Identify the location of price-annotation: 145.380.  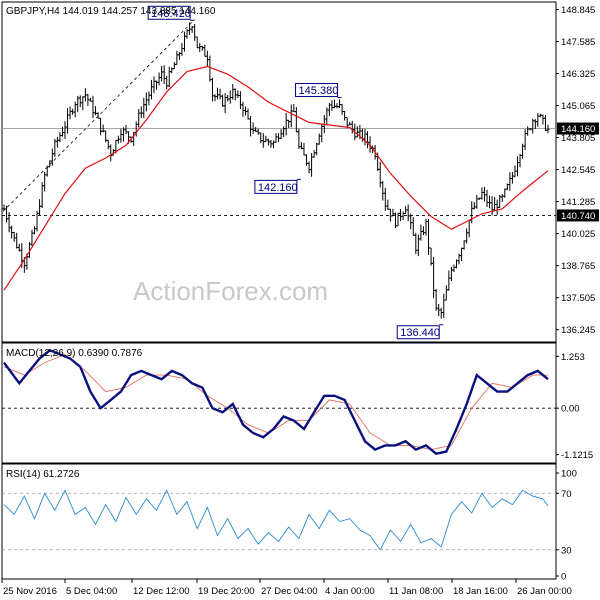
(318, 91).